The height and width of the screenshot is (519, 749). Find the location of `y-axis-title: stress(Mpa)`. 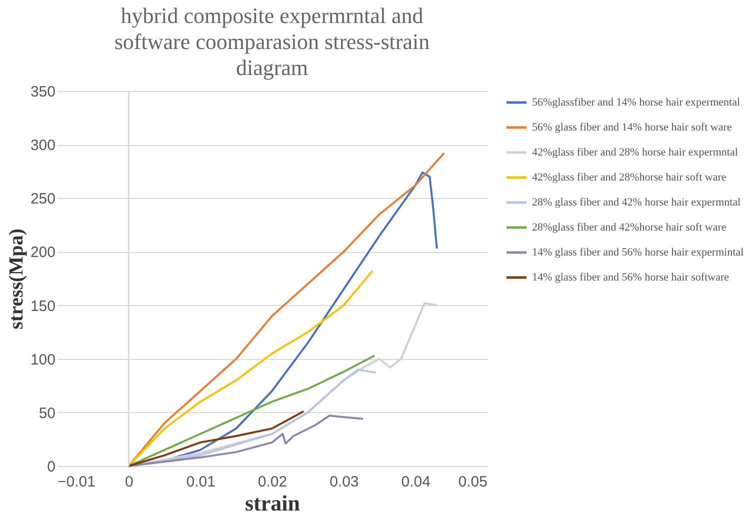

y-axis-title: stress(Mpa) is located at coordinates (16, 279).